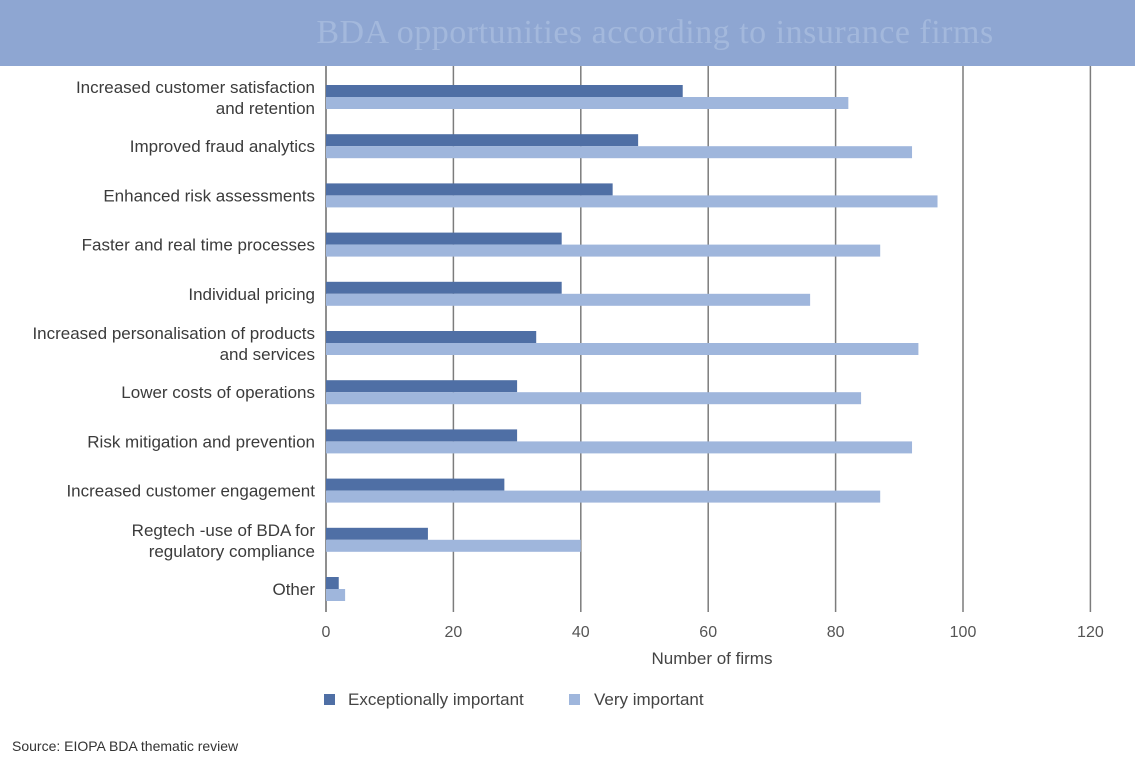 Image resolution: width=1135 pixels, height=768 pixels. Describe the element at coordinates (708, 632) in the screenshot. I see `x-tick-label: 60` at that location.